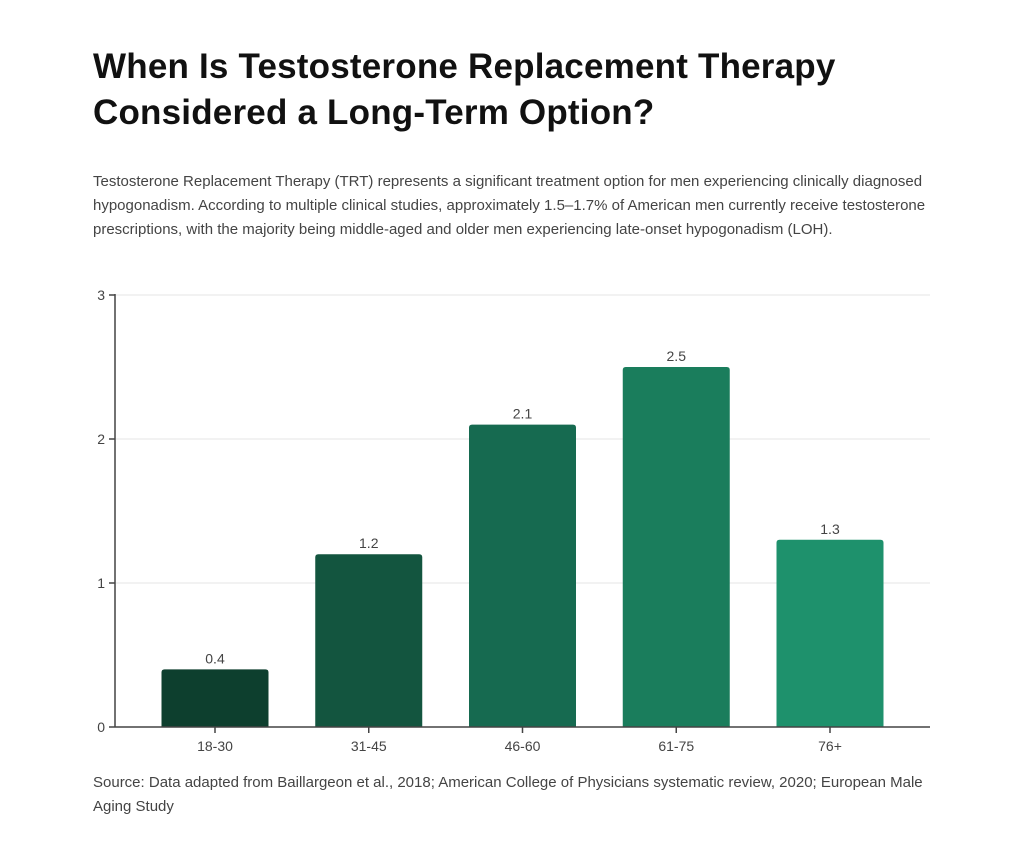 The width and height of the screenshot is (1024, 863). What do you see at coordinates (369, 543) in the screenshot?
I see `data-label: 1.2` at bounding box center [369, 543].